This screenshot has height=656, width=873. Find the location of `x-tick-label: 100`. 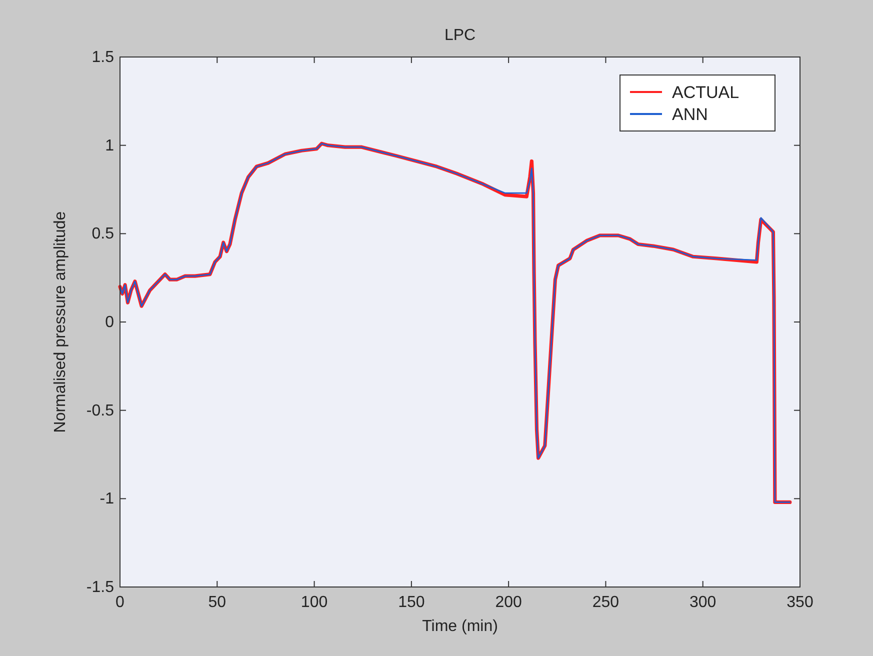

x-tick-label: 100 is located at coordinates (314, 602).